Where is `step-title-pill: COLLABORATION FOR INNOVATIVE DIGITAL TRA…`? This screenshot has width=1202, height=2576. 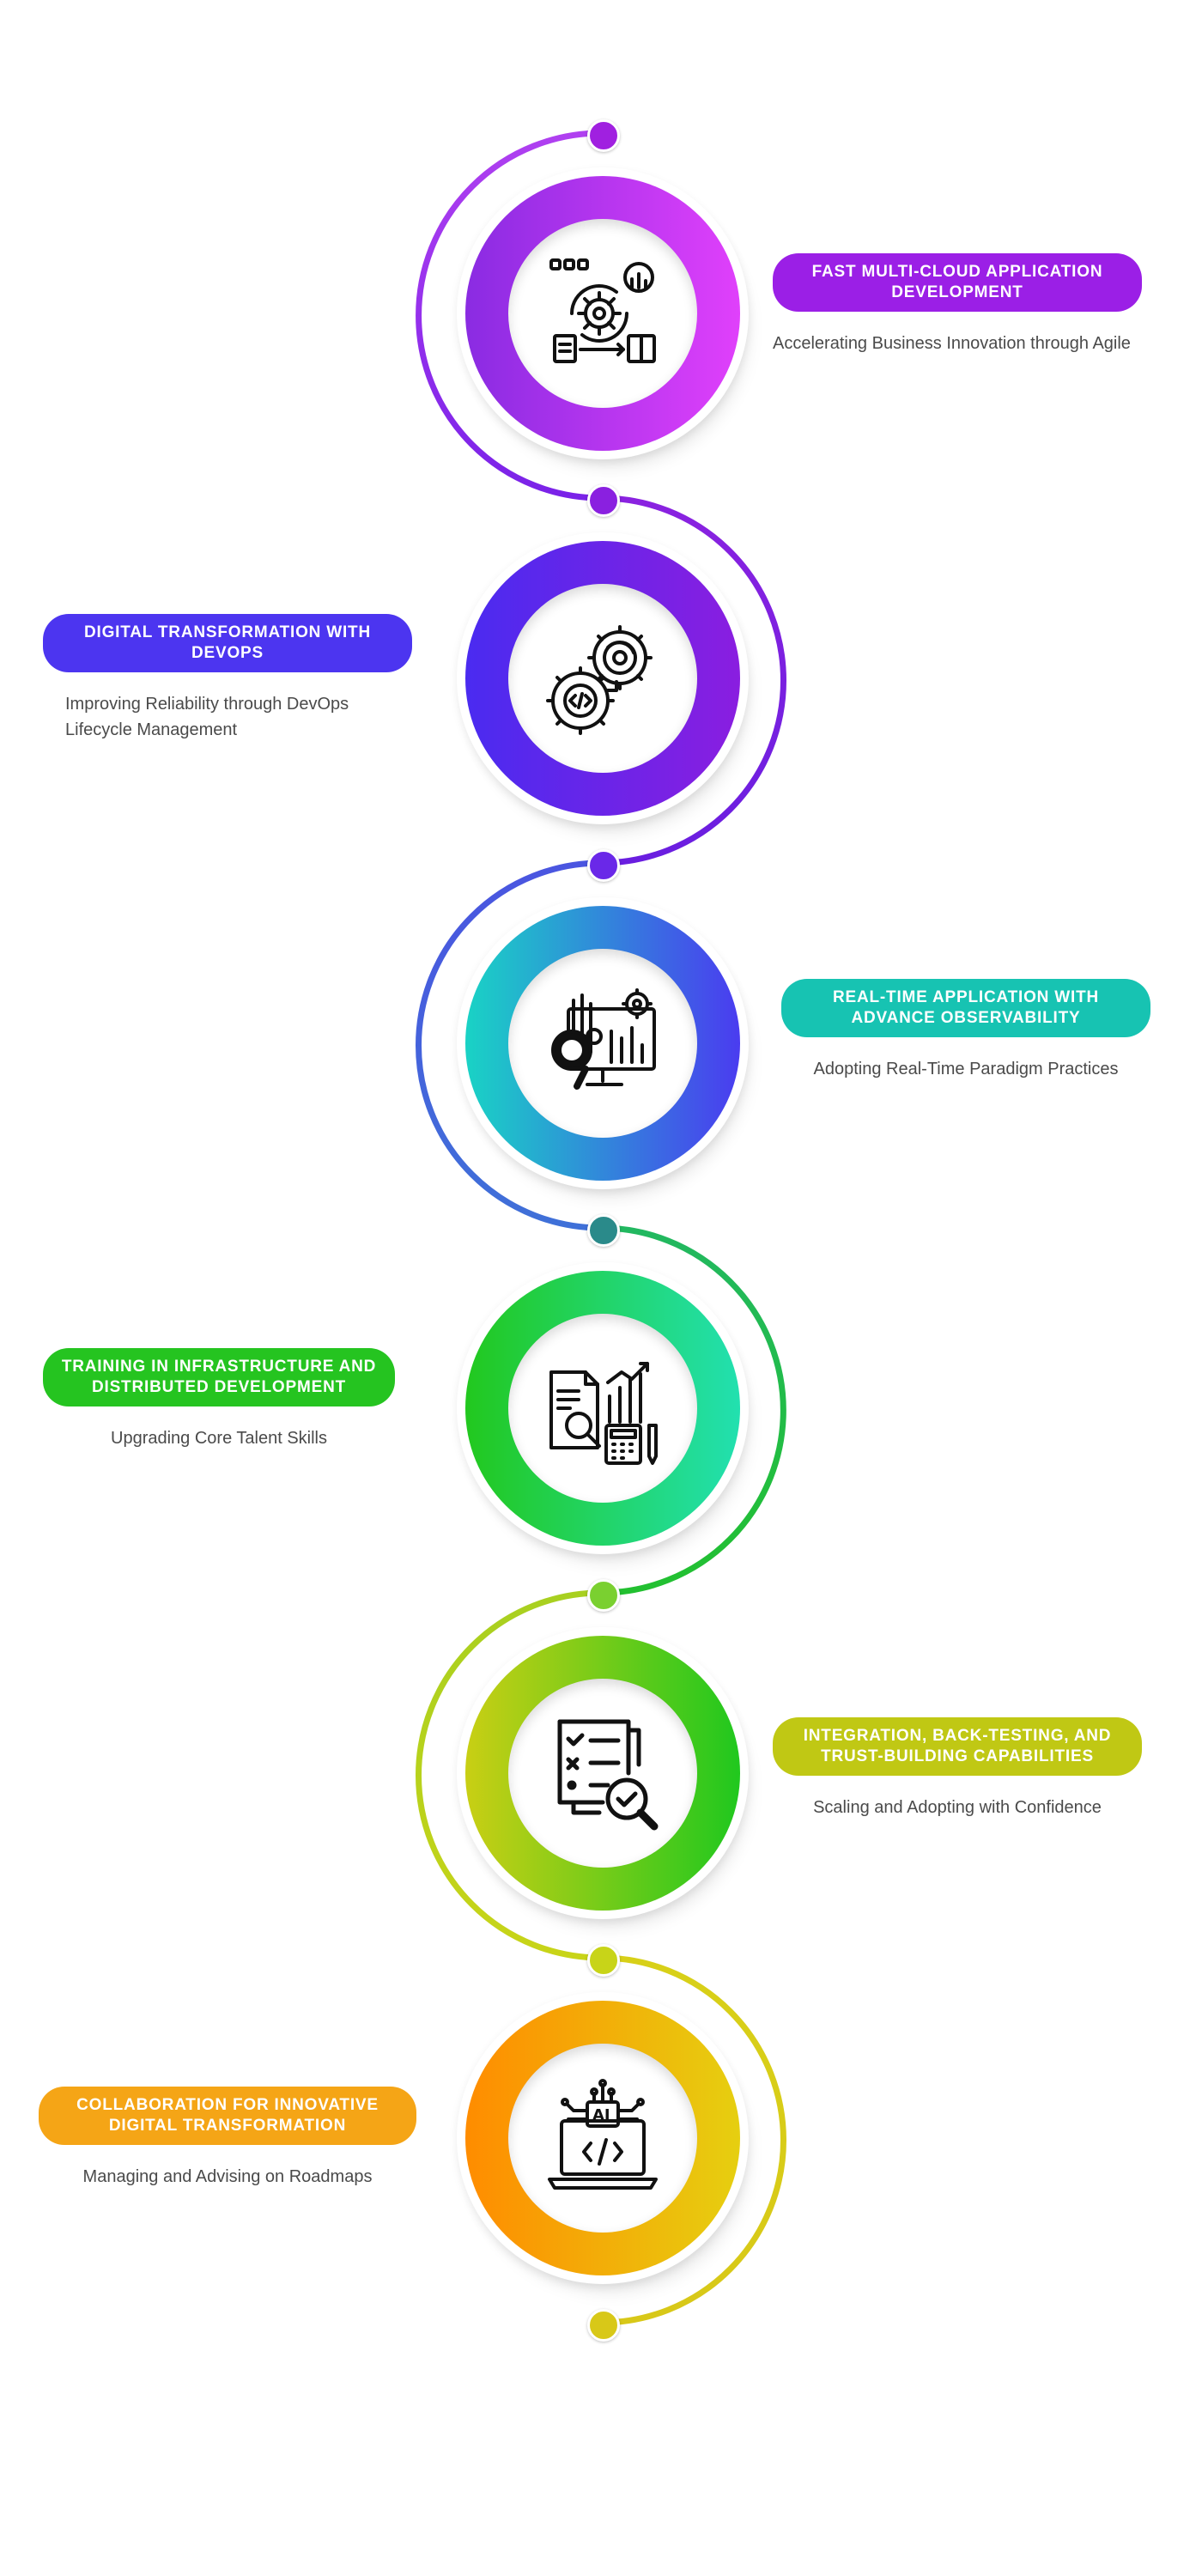
step-title-pill: COLLABORATION FOR INNOVATIVE DIGITAL TRA… is located at coordinates (227, 2116).